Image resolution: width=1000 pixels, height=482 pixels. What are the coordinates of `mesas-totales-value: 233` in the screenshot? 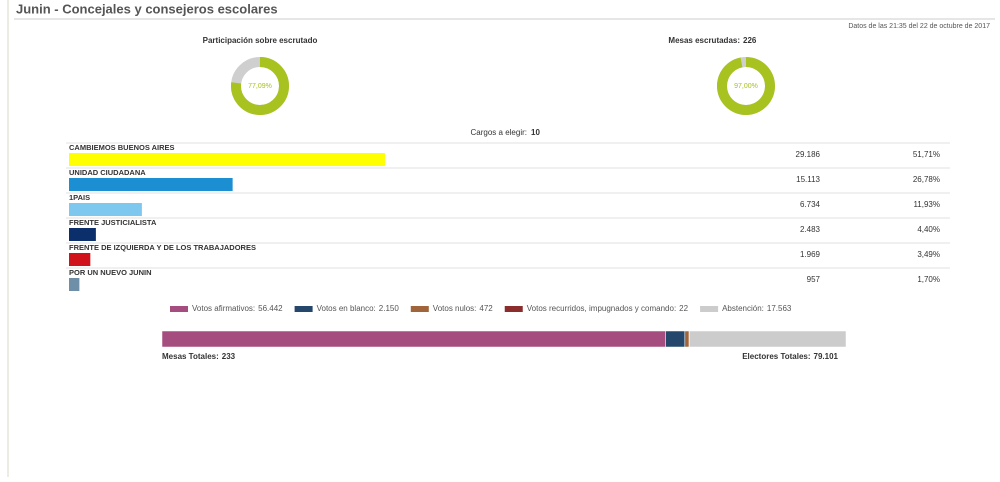 It's located at (229, 356).